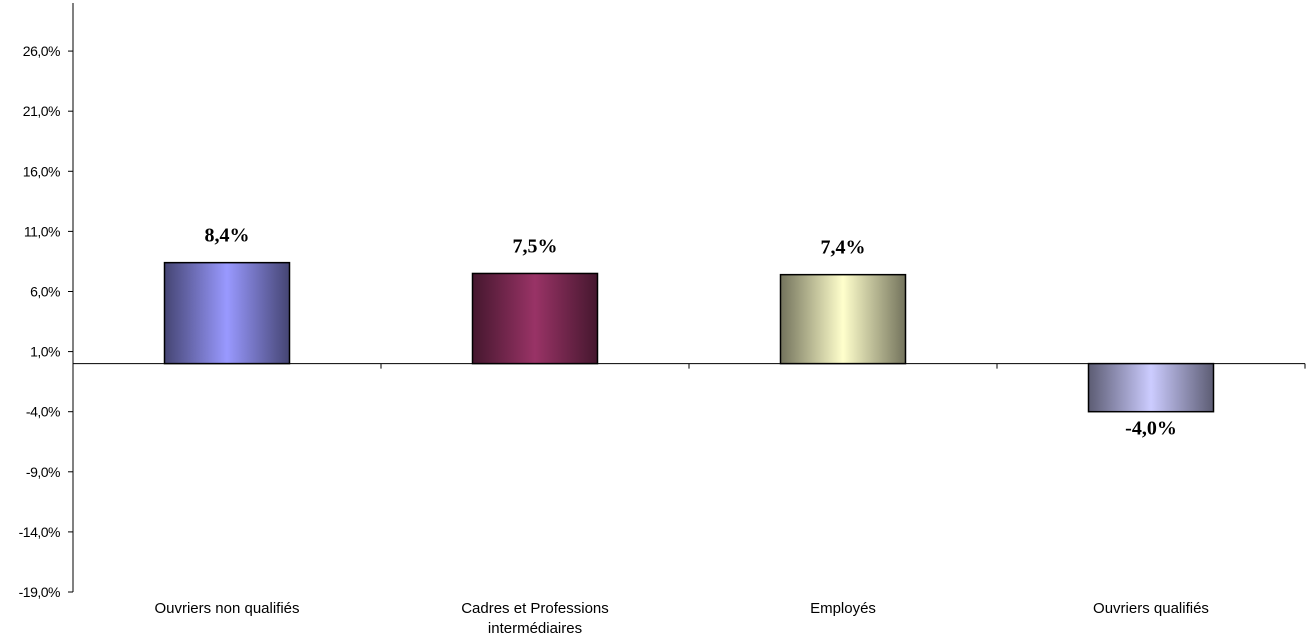 Image resolution: width=1313 pixels, height=643 pixels. Describe the element at coordinates (1151, 608) in the screenshot. I see `category-label: Ouvriers qualifiés` at that location.